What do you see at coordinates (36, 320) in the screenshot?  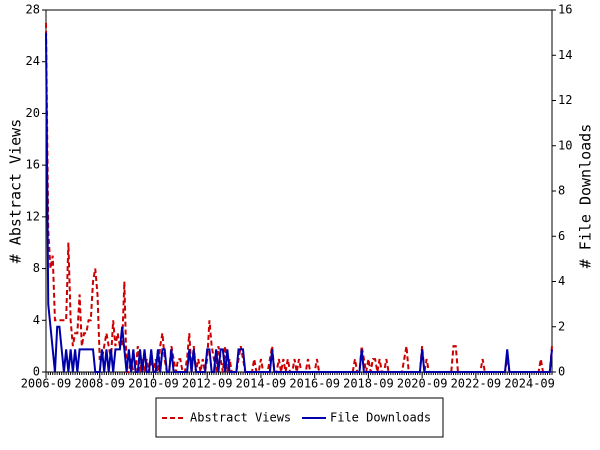 I see `y-tick-label: 4` at bounding box center [36, 320].